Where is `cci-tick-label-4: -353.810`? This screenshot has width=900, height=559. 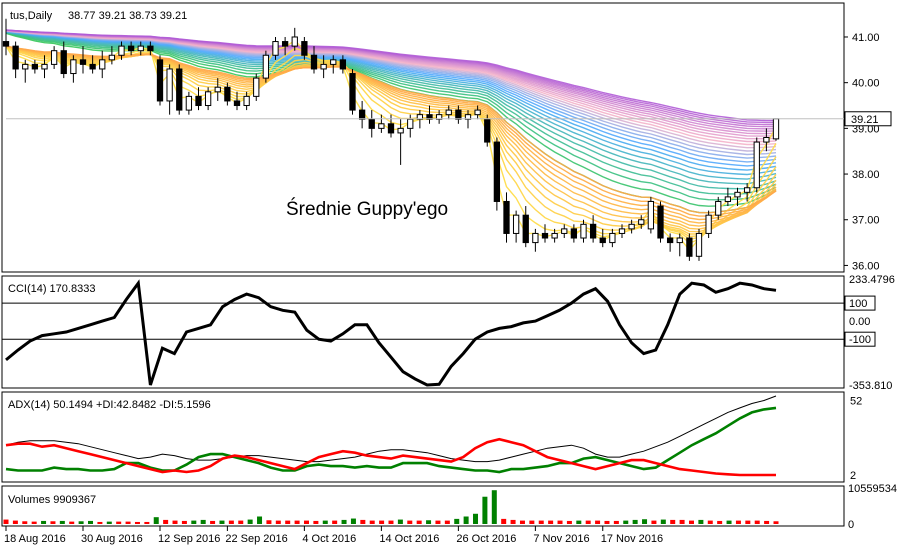 cci-tick-label-4: -353.810 is located at coordinates (870, 386).